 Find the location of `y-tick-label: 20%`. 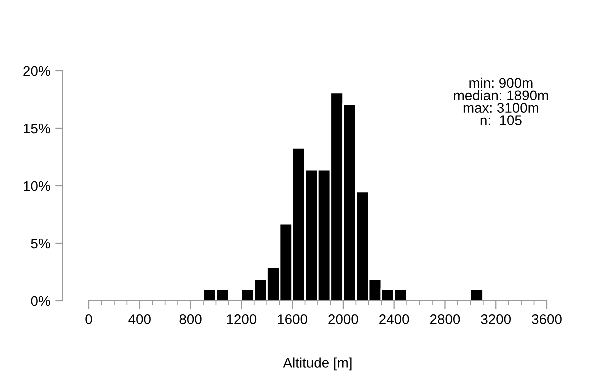

y-tick-label: 20% is located at coordinates (37, 71).